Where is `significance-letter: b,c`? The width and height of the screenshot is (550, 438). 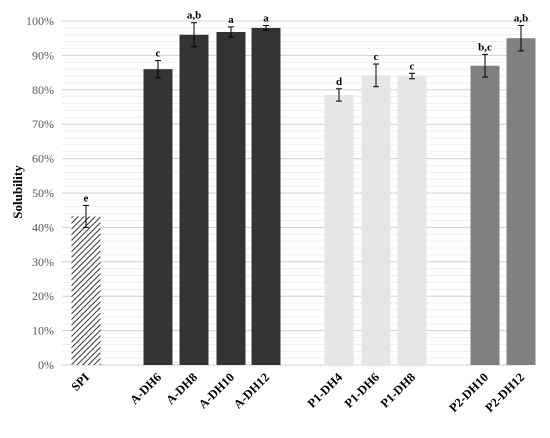 significance-letter: b,c is located at coordinates (485, 47).